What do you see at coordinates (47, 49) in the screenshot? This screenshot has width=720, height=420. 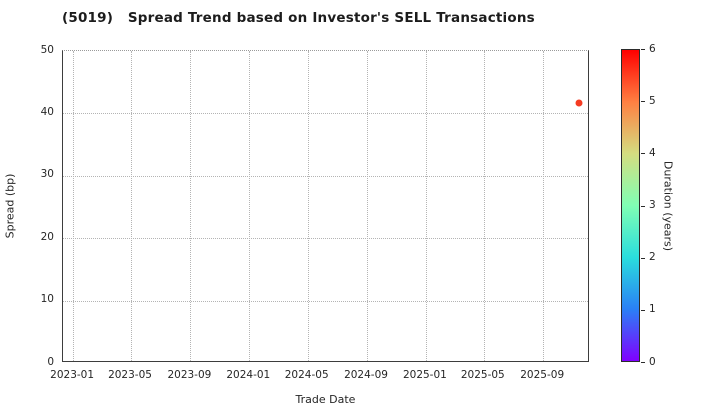 I see `y-tick-label: 50` at bounding box center [47, 49].